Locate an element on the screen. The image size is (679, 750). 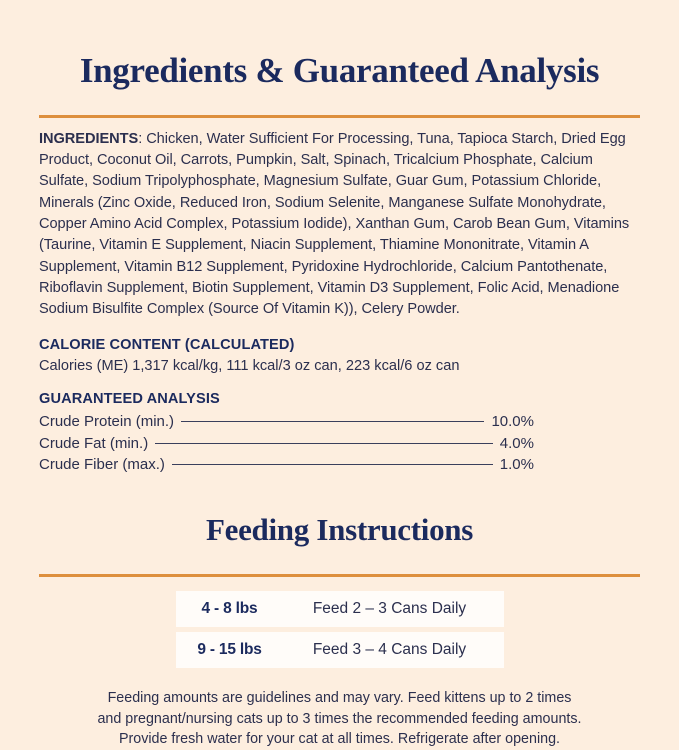
table-row: 4 - 8 lbs Feed 2 – 3 Cans Daily is located at coordinates (339, 609).